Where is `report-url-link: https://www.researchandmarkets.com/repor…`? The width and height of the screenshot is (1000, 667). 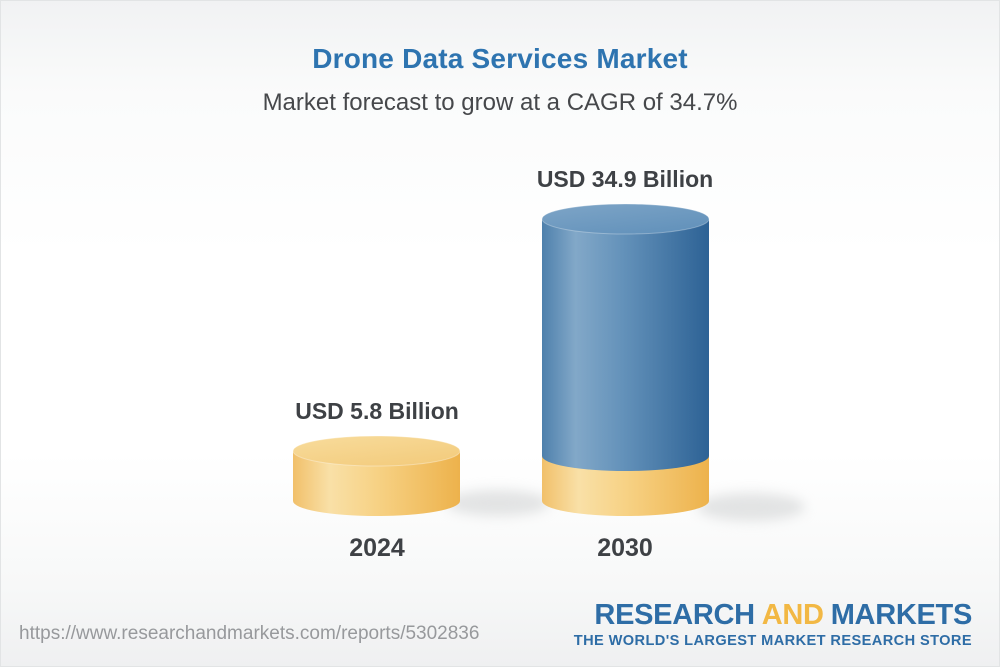
report-url-link: https://www.researchandmarkets.com/repor… is located at coordinates (249, 633).